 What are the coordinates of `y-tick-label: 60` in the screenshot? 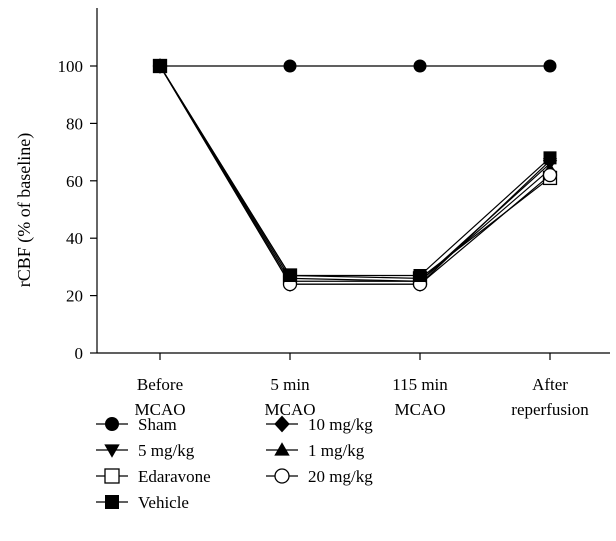 It's located at (74, 181).